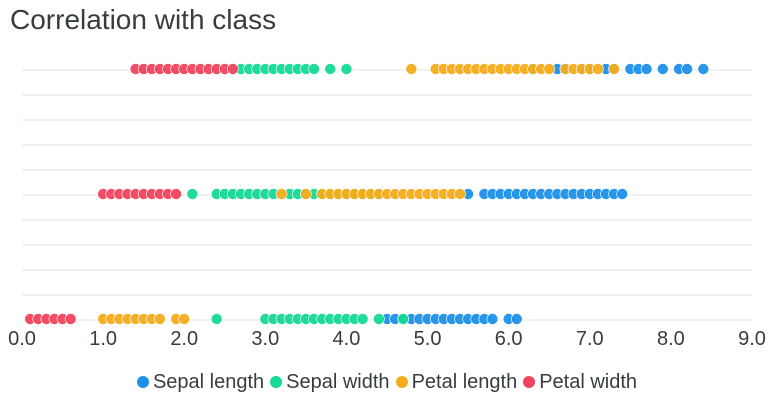 This screenshot has height=400, width=780. What do you see at coordinates (347, 339) in the screenshot?
I see `x-tick-label: 4.0` at bounding box center [347, 339].